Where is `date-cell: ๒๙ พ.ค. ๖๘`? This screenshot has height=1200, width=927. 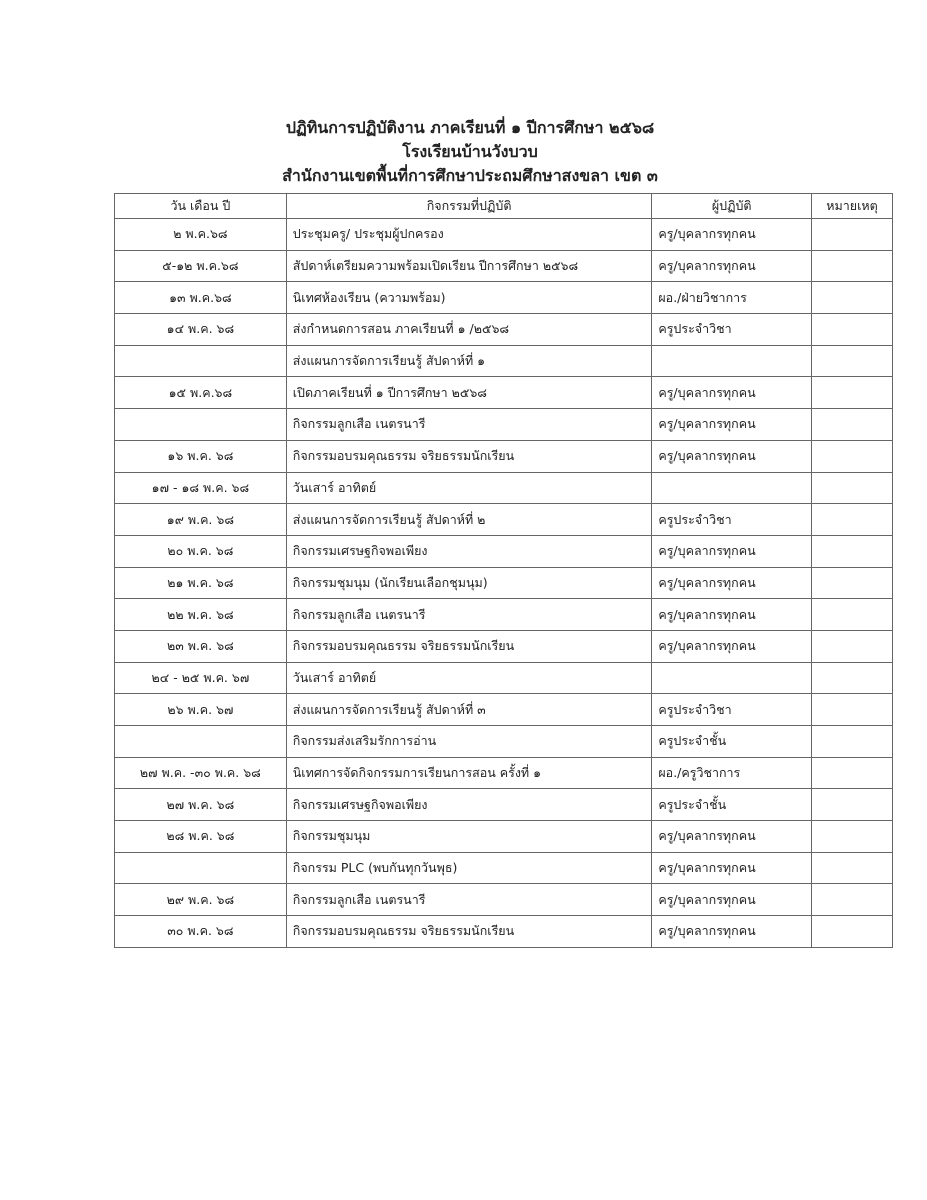
date-cell: ๒๙ พ.ค. ๖๘ is located at coordinates (200, 900).